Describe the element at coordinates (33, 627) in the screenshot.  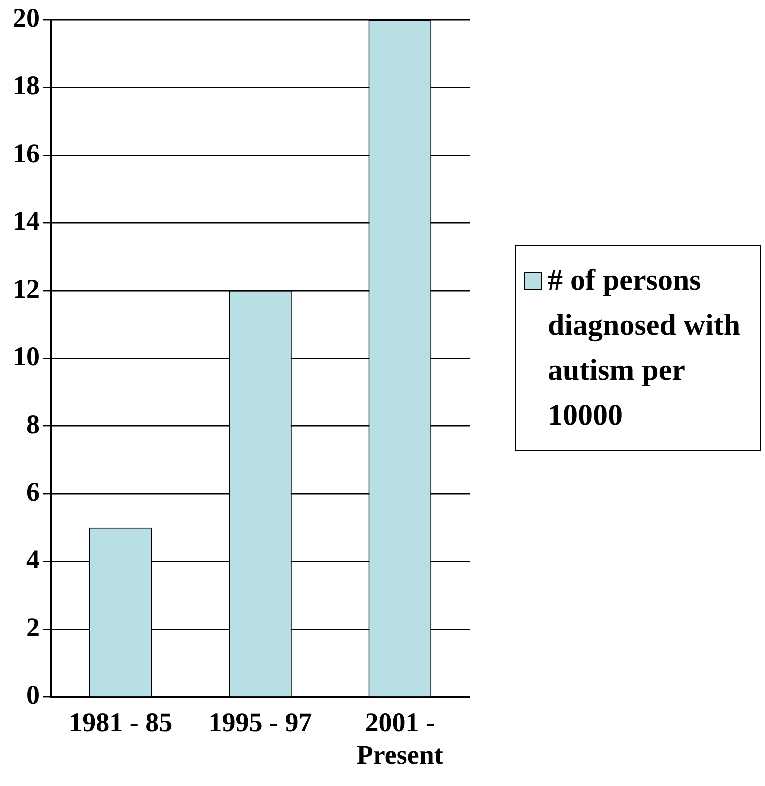
I see `y-tick-label: 2` at that location.